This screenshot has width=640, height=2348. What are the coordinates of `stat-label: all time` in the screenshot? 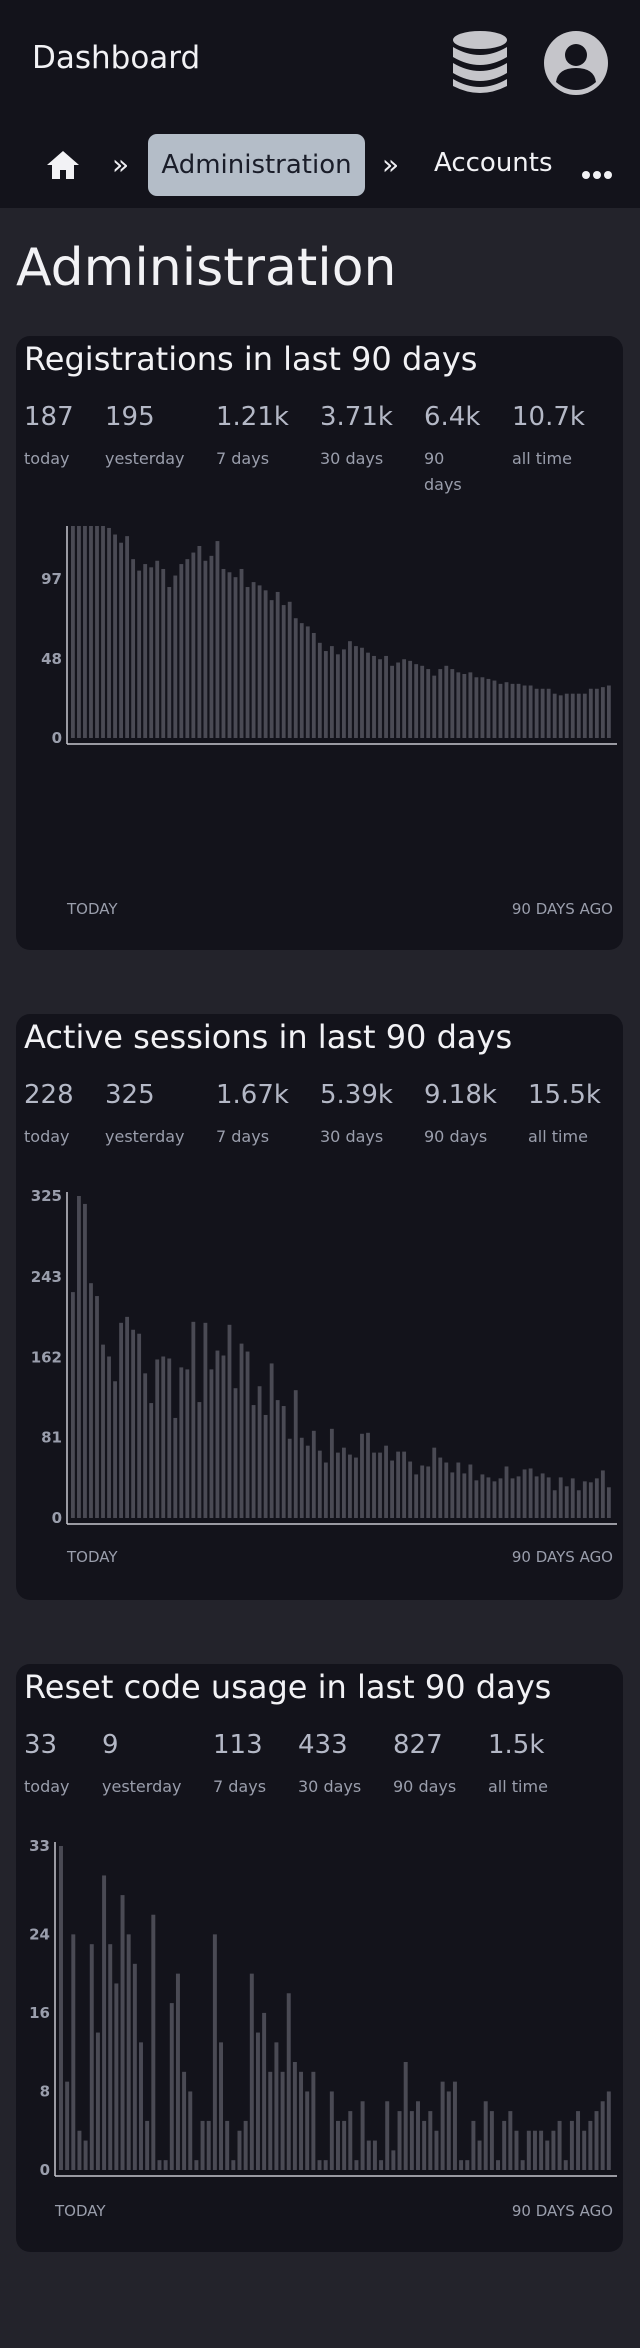 It's located at (558, 1136).